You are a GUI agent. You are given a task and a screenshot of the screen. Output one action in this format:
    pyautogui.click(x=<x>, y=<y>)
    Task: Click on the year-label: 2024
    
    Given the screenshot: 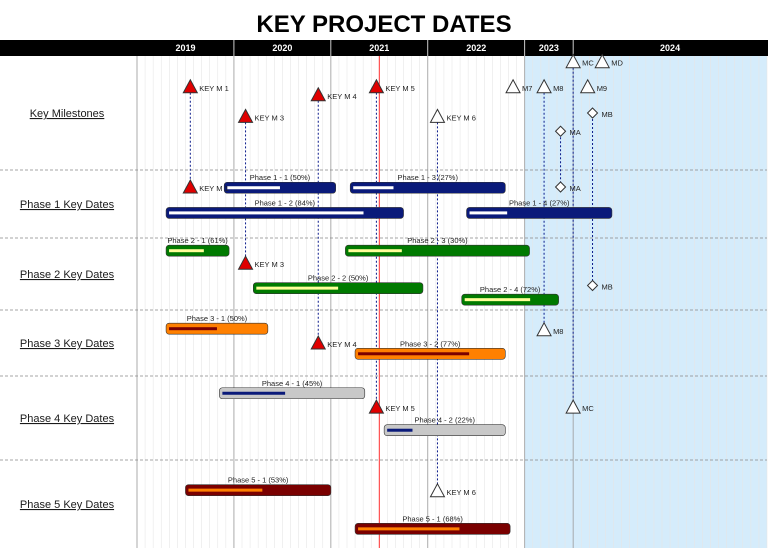 What is the action you would take?
    pyautogui.click(x=670, y=48)
    